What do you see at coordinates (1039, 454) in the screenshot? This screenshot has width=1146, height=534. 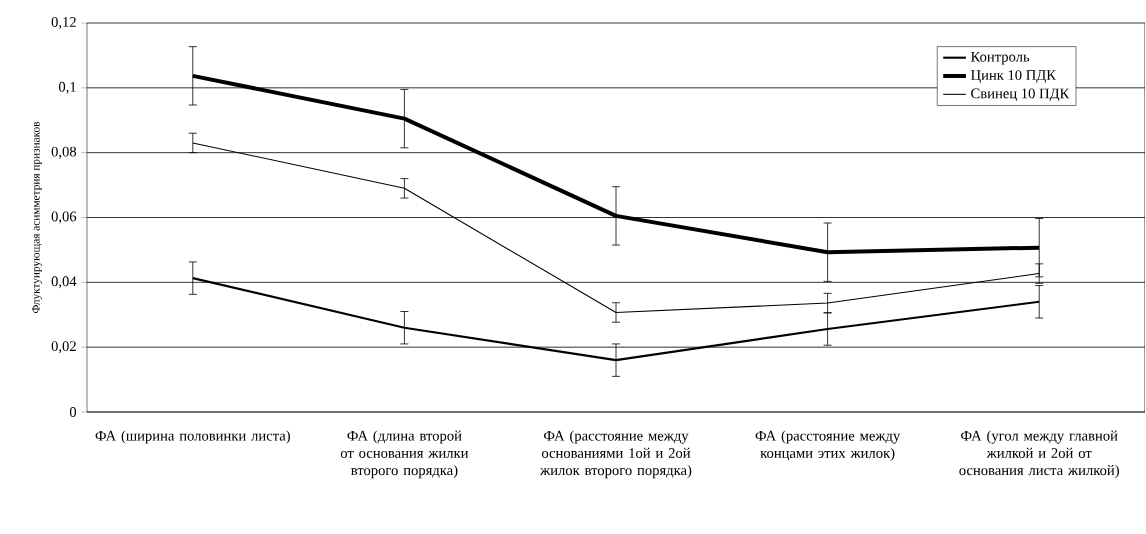 I see `x-tick-label: ФА (угол между главной жилкой и 2ой от основания листа жилкой)` at bounding box center [1039, 454].